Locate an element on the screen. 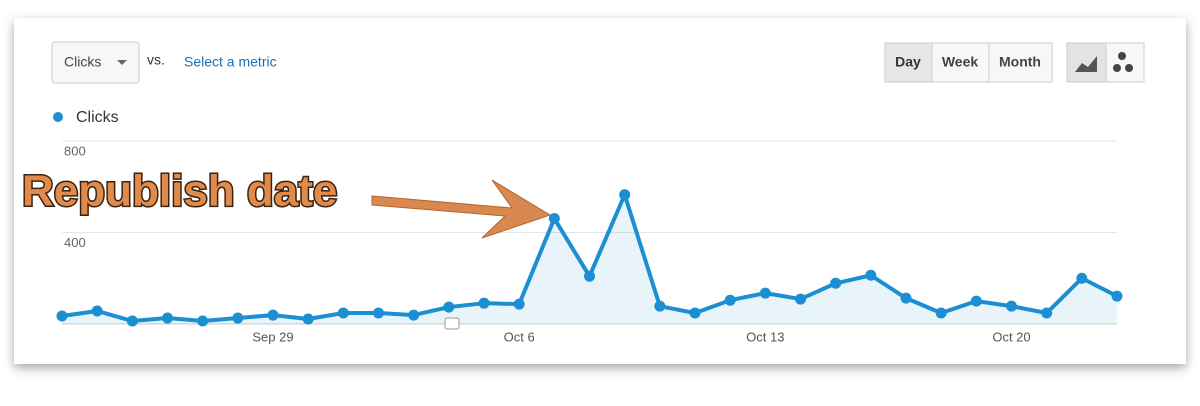  x-tick-label: Oct 20 is located at coordinates (1011, 336).